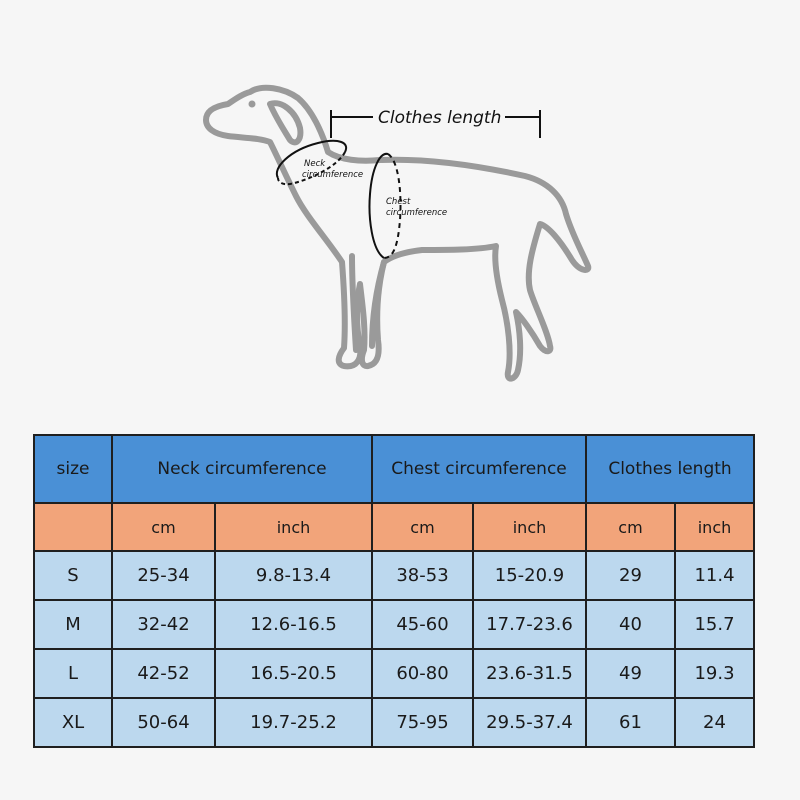 This screenshot has height=800, width=800. What do you see at coordinates (529, 575) in the screenshot?
I see `chest-inch-cell: 15-20.9` at bounding box center [529, 575].